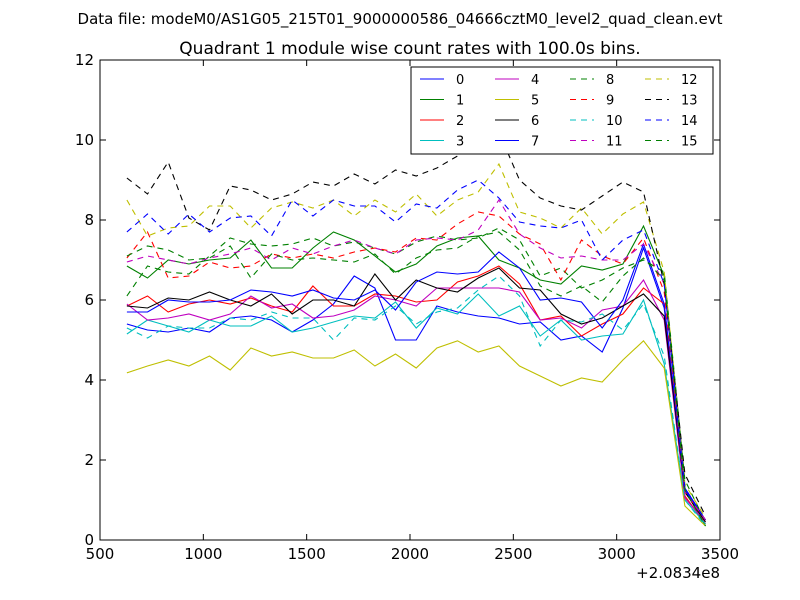 The image size is (800, 600). What do you see at coordinates (689, 121) in the screenshot?
I see `legend-label-14: 14` at bounding box center [689, 121].